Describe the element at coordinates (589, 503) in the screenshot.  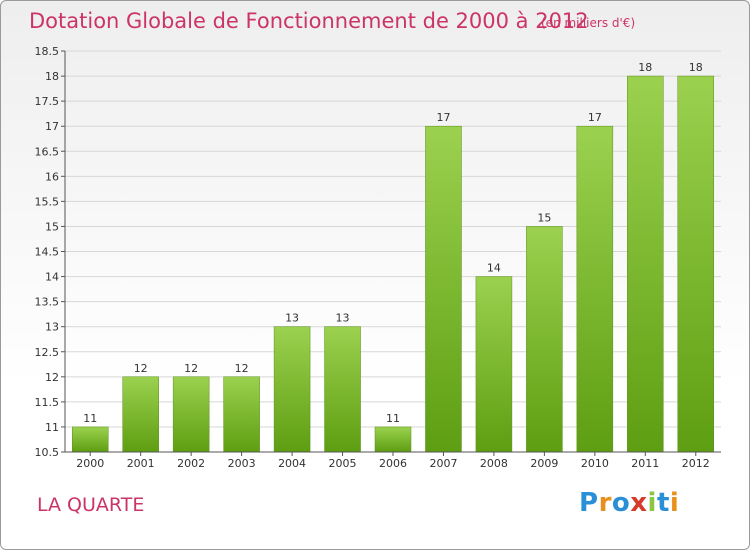
I see `logo-letter: P` at that location.